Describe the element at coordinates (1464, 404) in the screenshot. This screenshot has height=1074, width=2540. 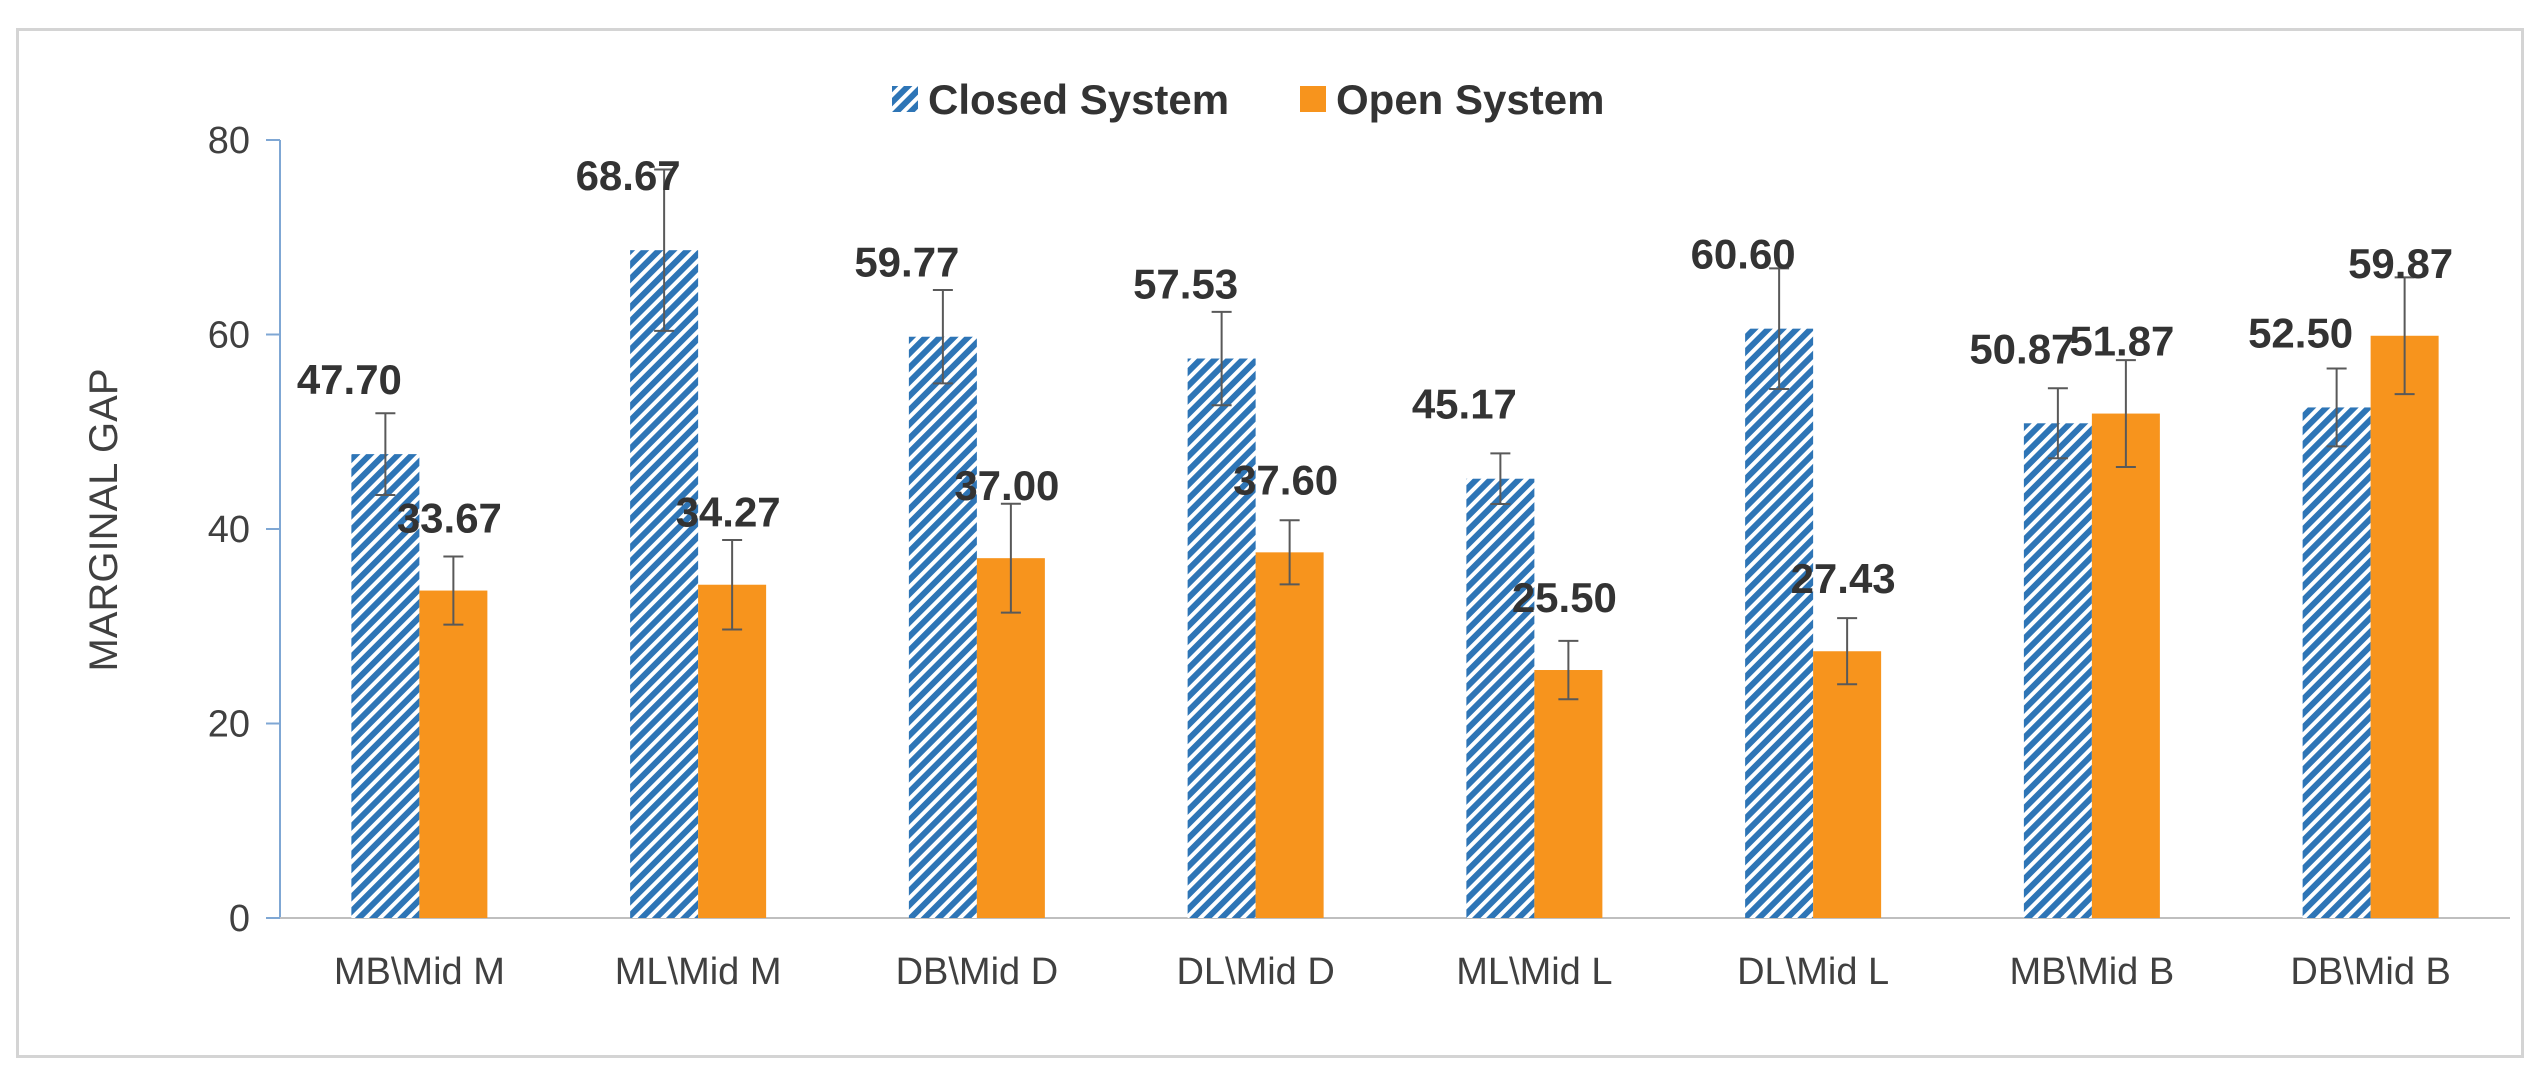
I see `data-label-closed: 45.17` at that location.